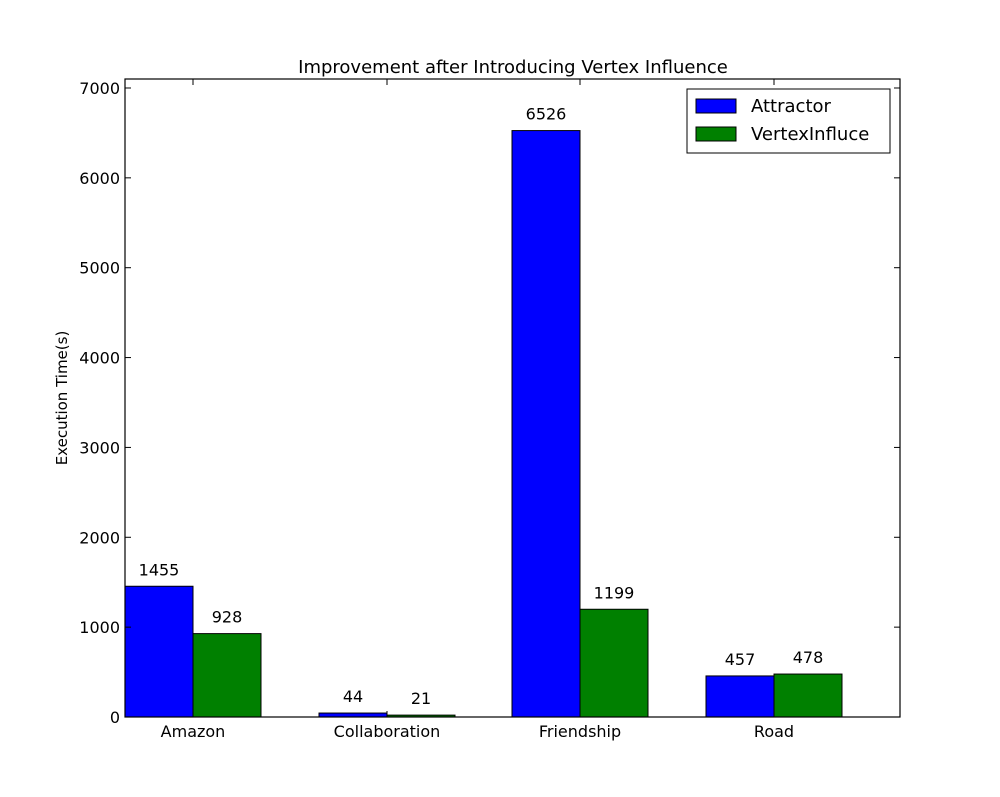  I want to click on y-tick-label: 7000, so click(99, 88).